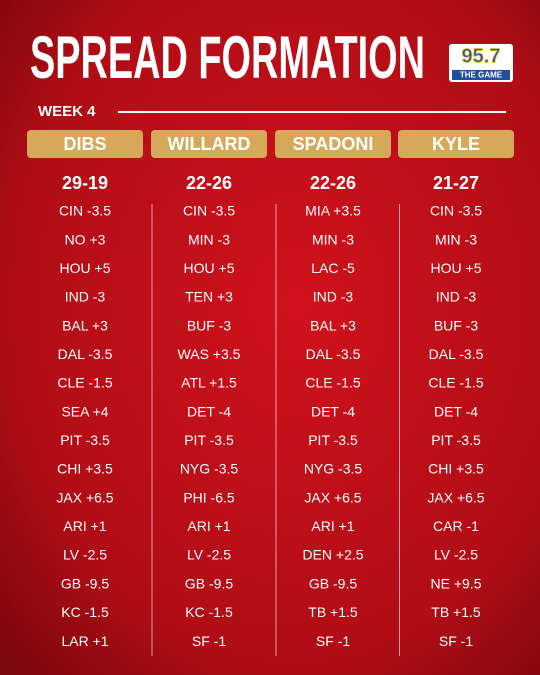  I want to click on title: SPREAD FORMATION, so click(227, 57).